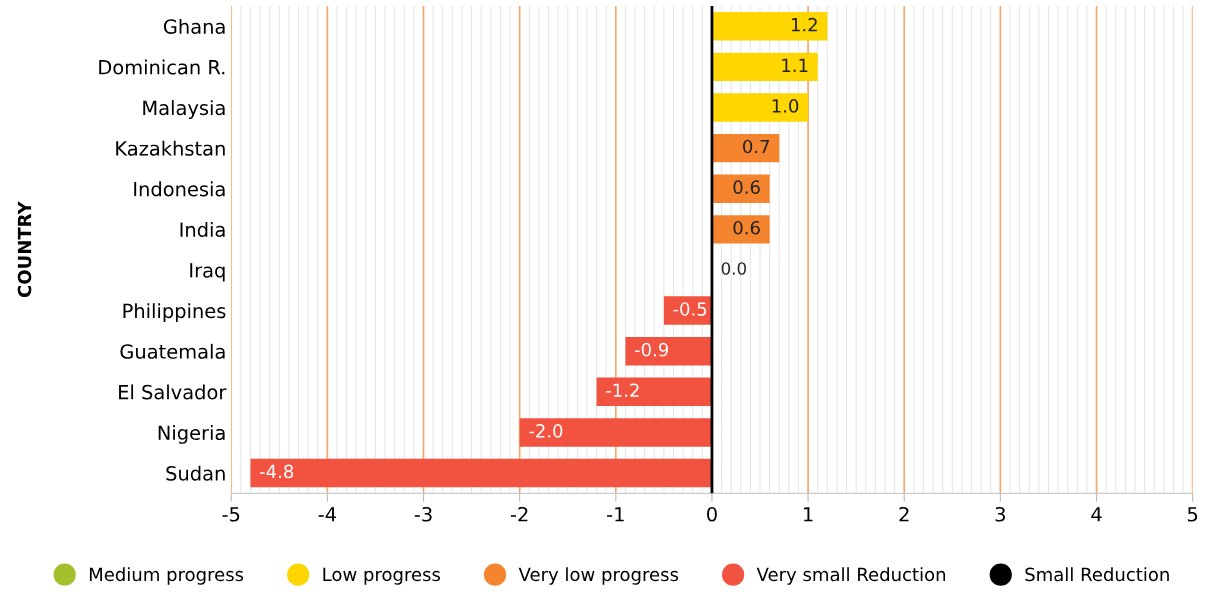 The image size is (1217, 598). What do you see at coordinates (166, 576) in the screenshot?
I see `legend-label: Medium progress` at bounding box center [166, 576].